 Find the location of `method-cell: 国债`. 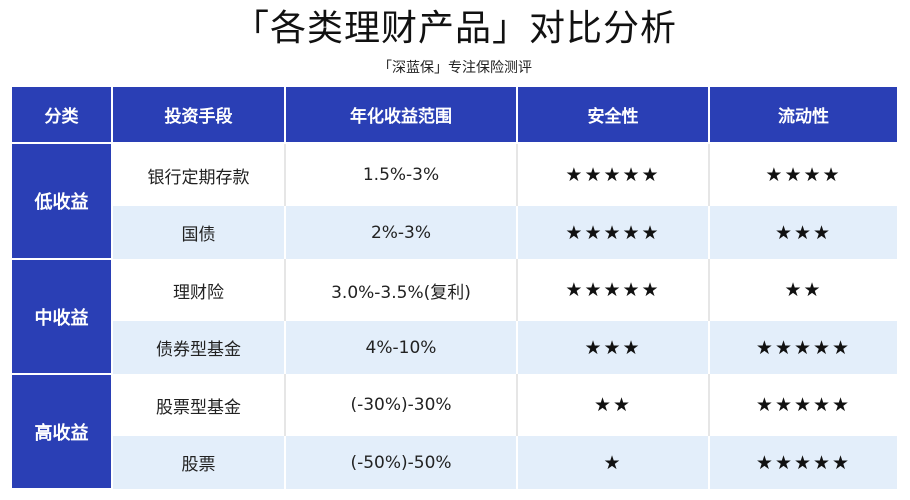

method-cell: 国债 is located at coordinates (199, 232).